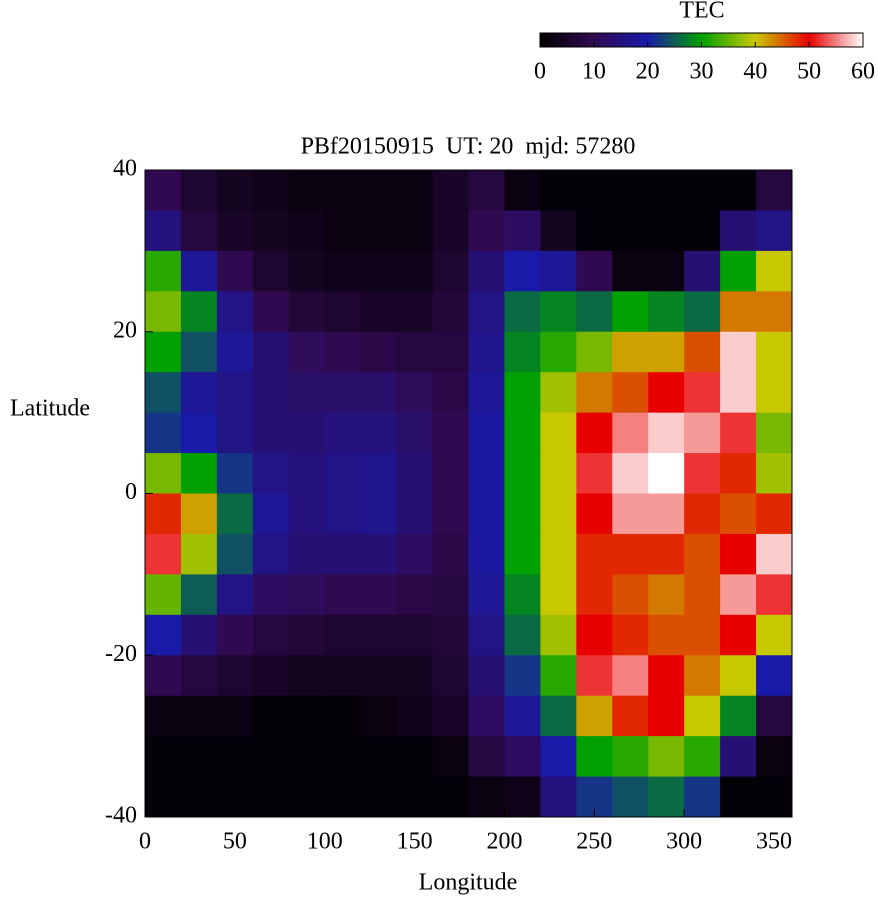  I want to click on colorbar-tick-label: 0, so click(540, 72).